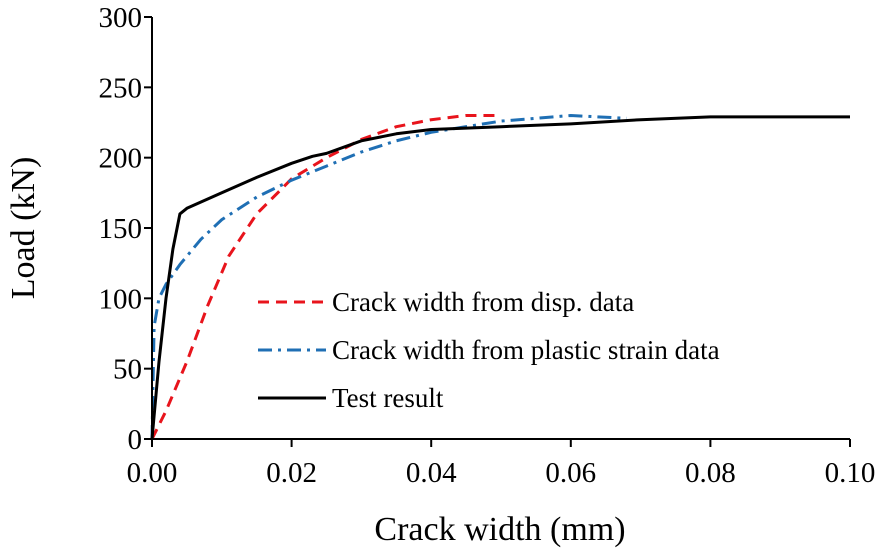  Describe the element at coordinates (121, 88) in the screenshot. I see `y-tick-label: 250` at that location.